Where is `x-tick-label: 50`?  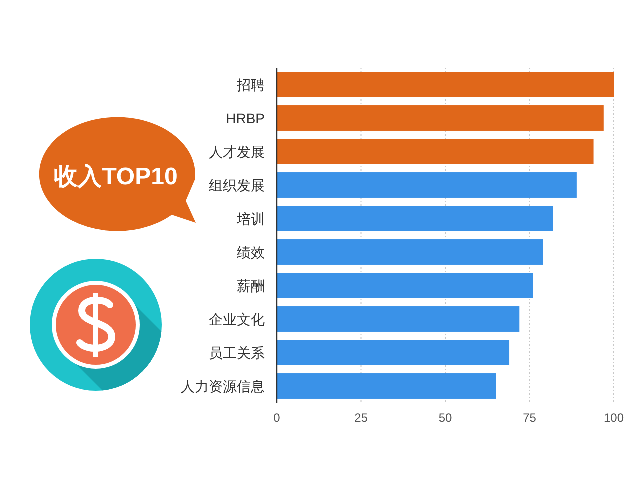
x-tick-label: 50 is located at coordinates (445, 418).